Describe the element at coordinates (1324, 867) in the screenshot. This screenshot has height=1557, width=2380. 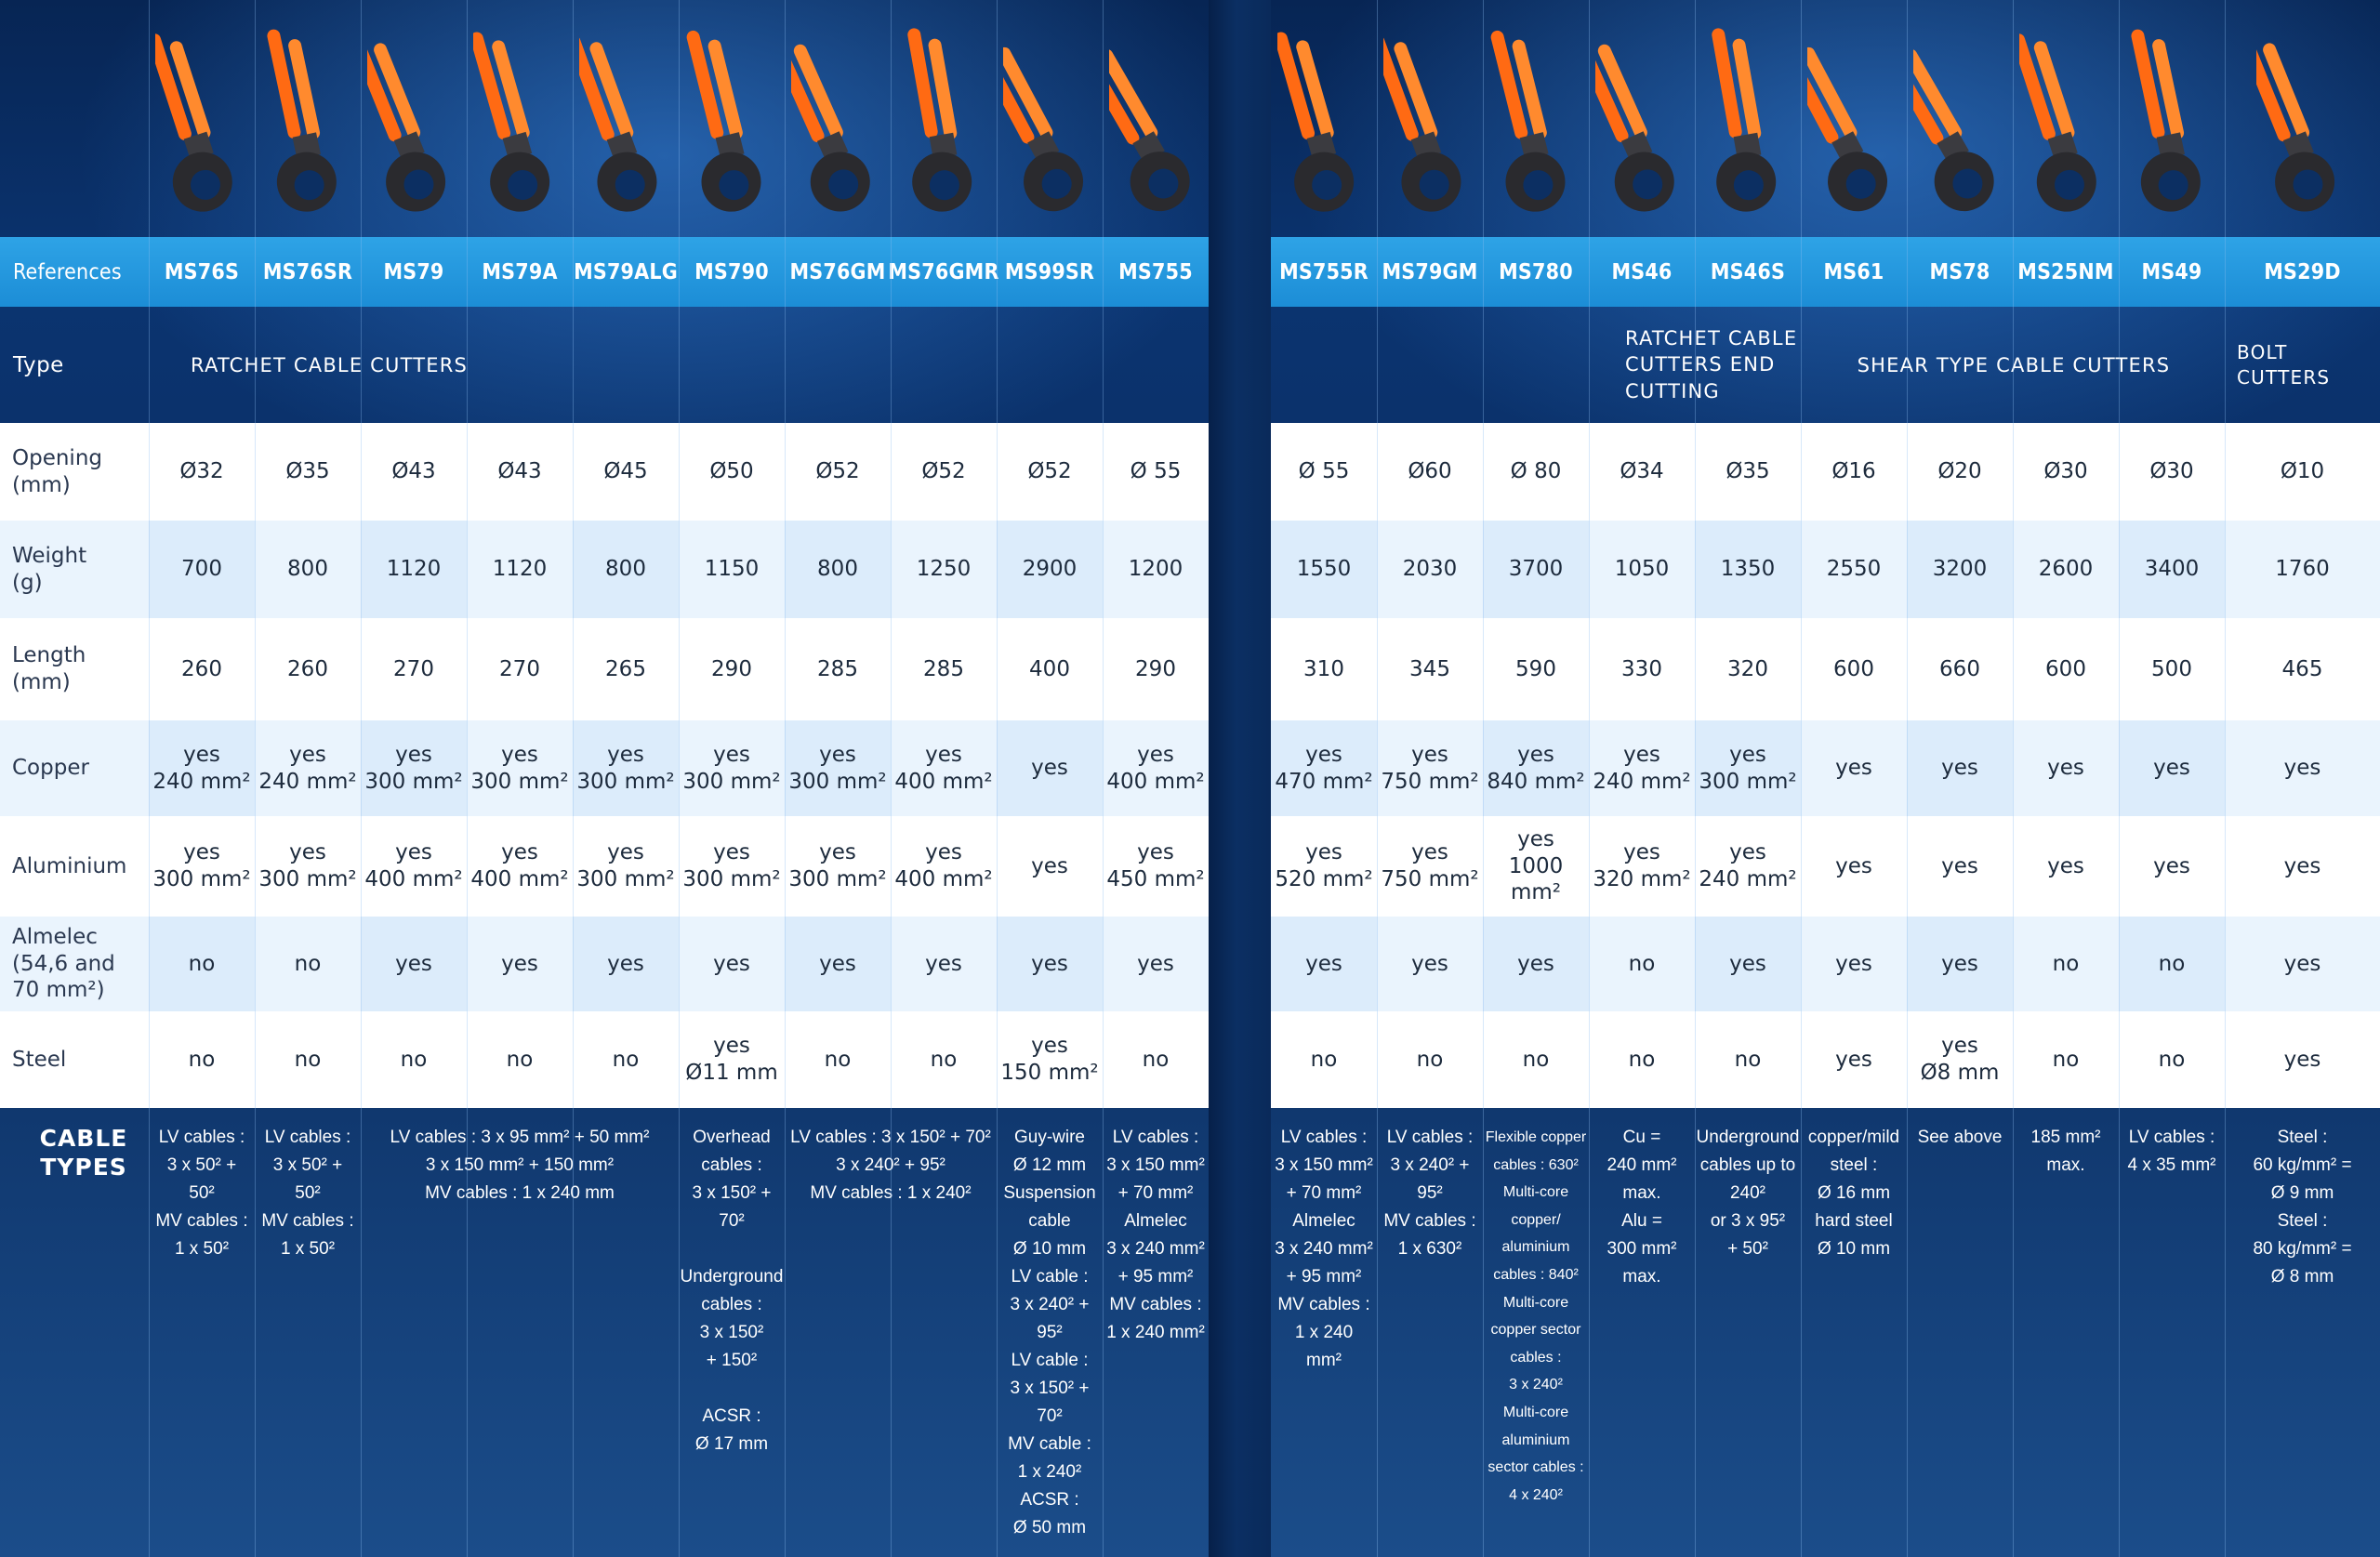
I see `aluminium-value-ms755r: yes 520 mm²` at that location.